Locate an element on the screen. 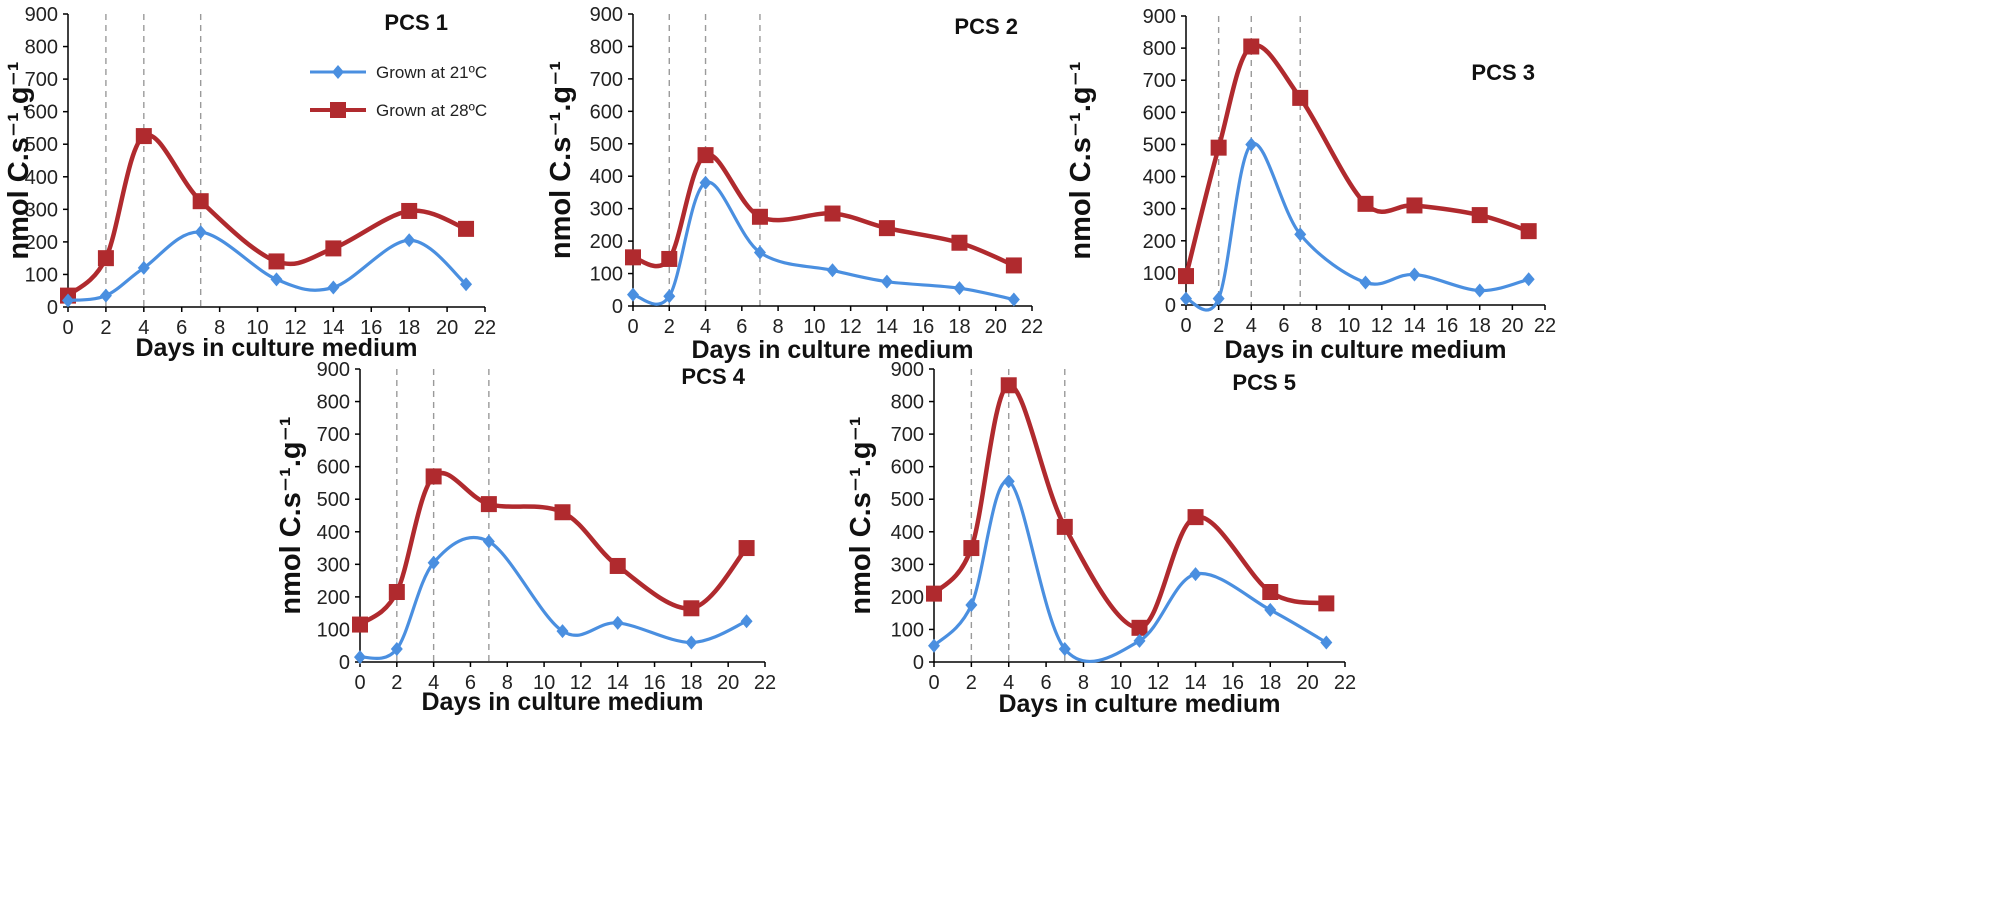  legend-marker-21c is located at coordinates (338, 72).